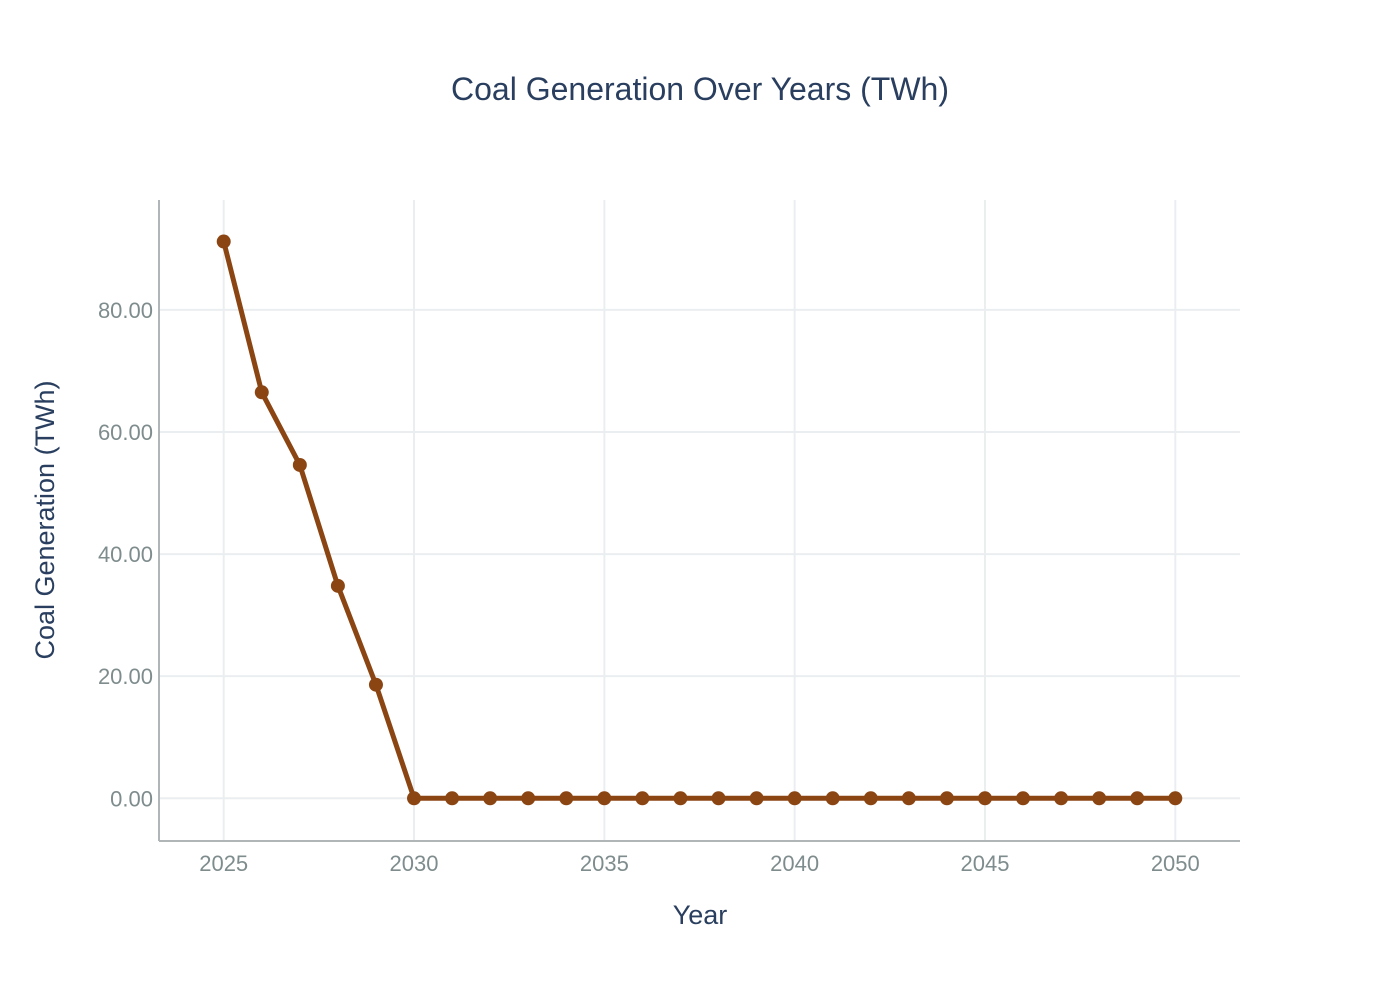 This screenshot has height=1000, width=1400. Describe the element at coordinates (984, 863) in the screenshot. I see `x-tick-label: 2045` at that location.